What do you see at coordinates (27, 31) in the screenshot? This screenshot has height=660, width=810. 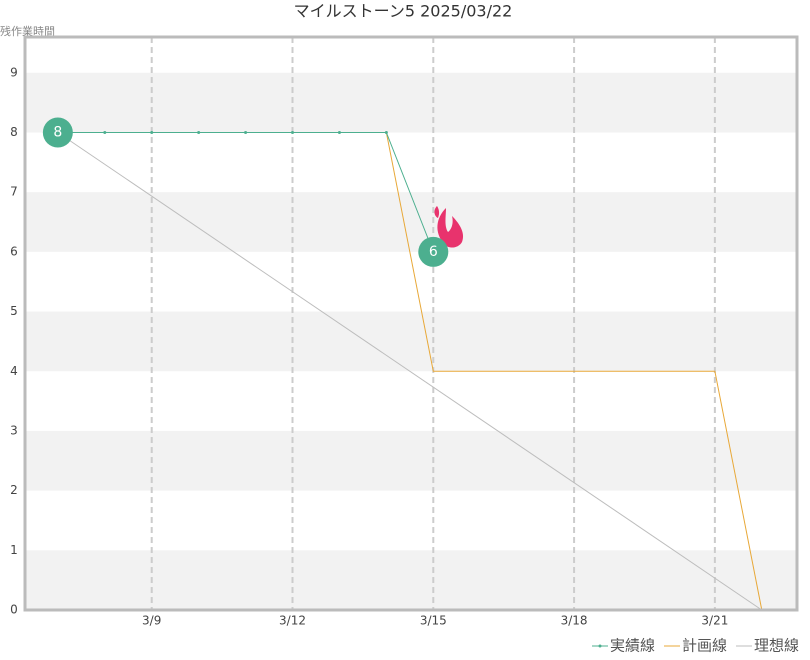 I see `y-axis-label: 残作業時間` at bounding box center [27, 31].